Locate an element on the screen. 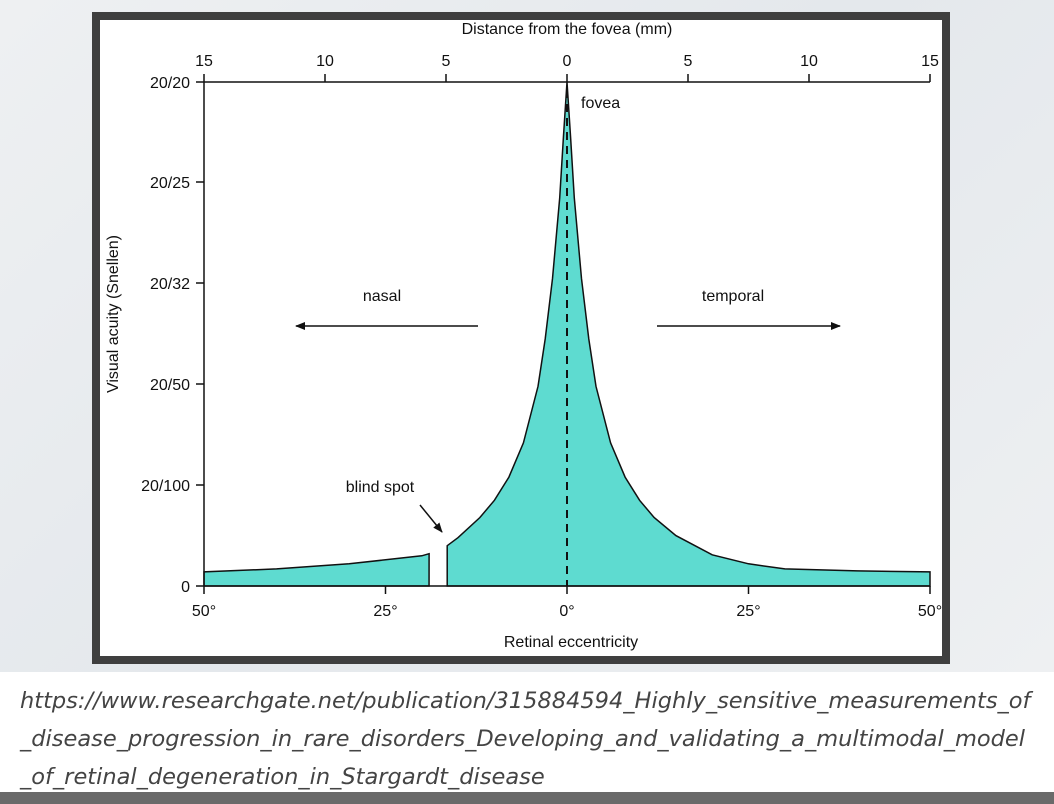 This screenshot has width=1054, height=804. x2-axis-title: Distance from the fovea (mm) is located at coordinates (567, 29).